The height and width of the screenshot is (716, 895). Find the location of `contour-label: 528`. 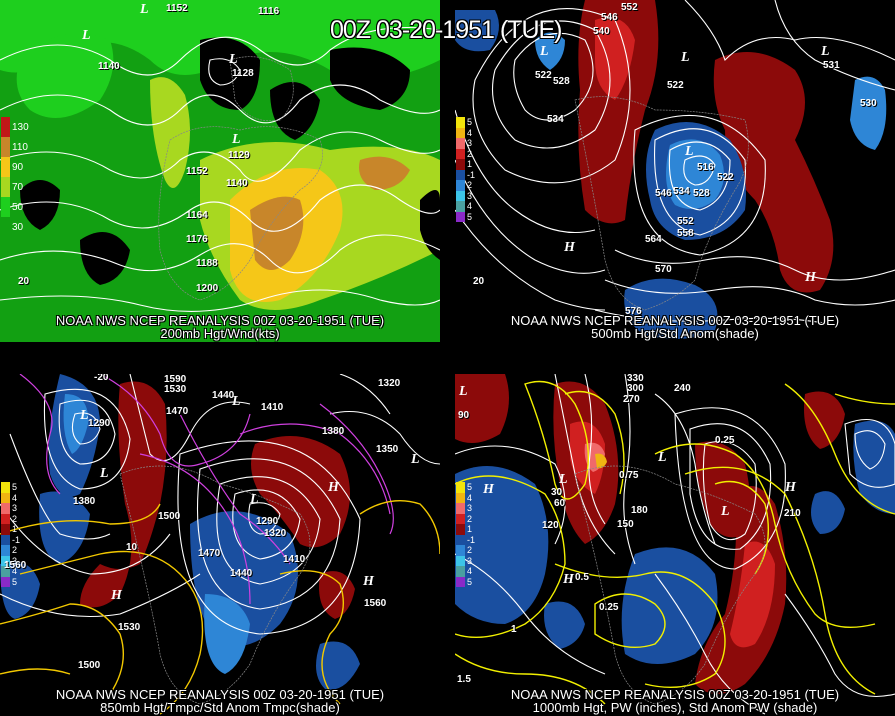

contour-label: 528 is located at coordinates (701, 193).